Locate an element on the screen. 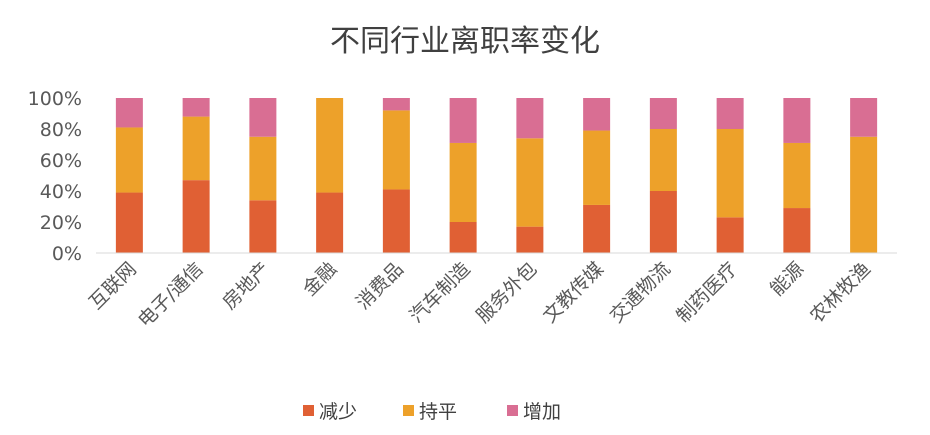 Image resolution: width=930 pixels, height=435 pixels. category-label: 文教传媒 is located at coordinates (573, 292).